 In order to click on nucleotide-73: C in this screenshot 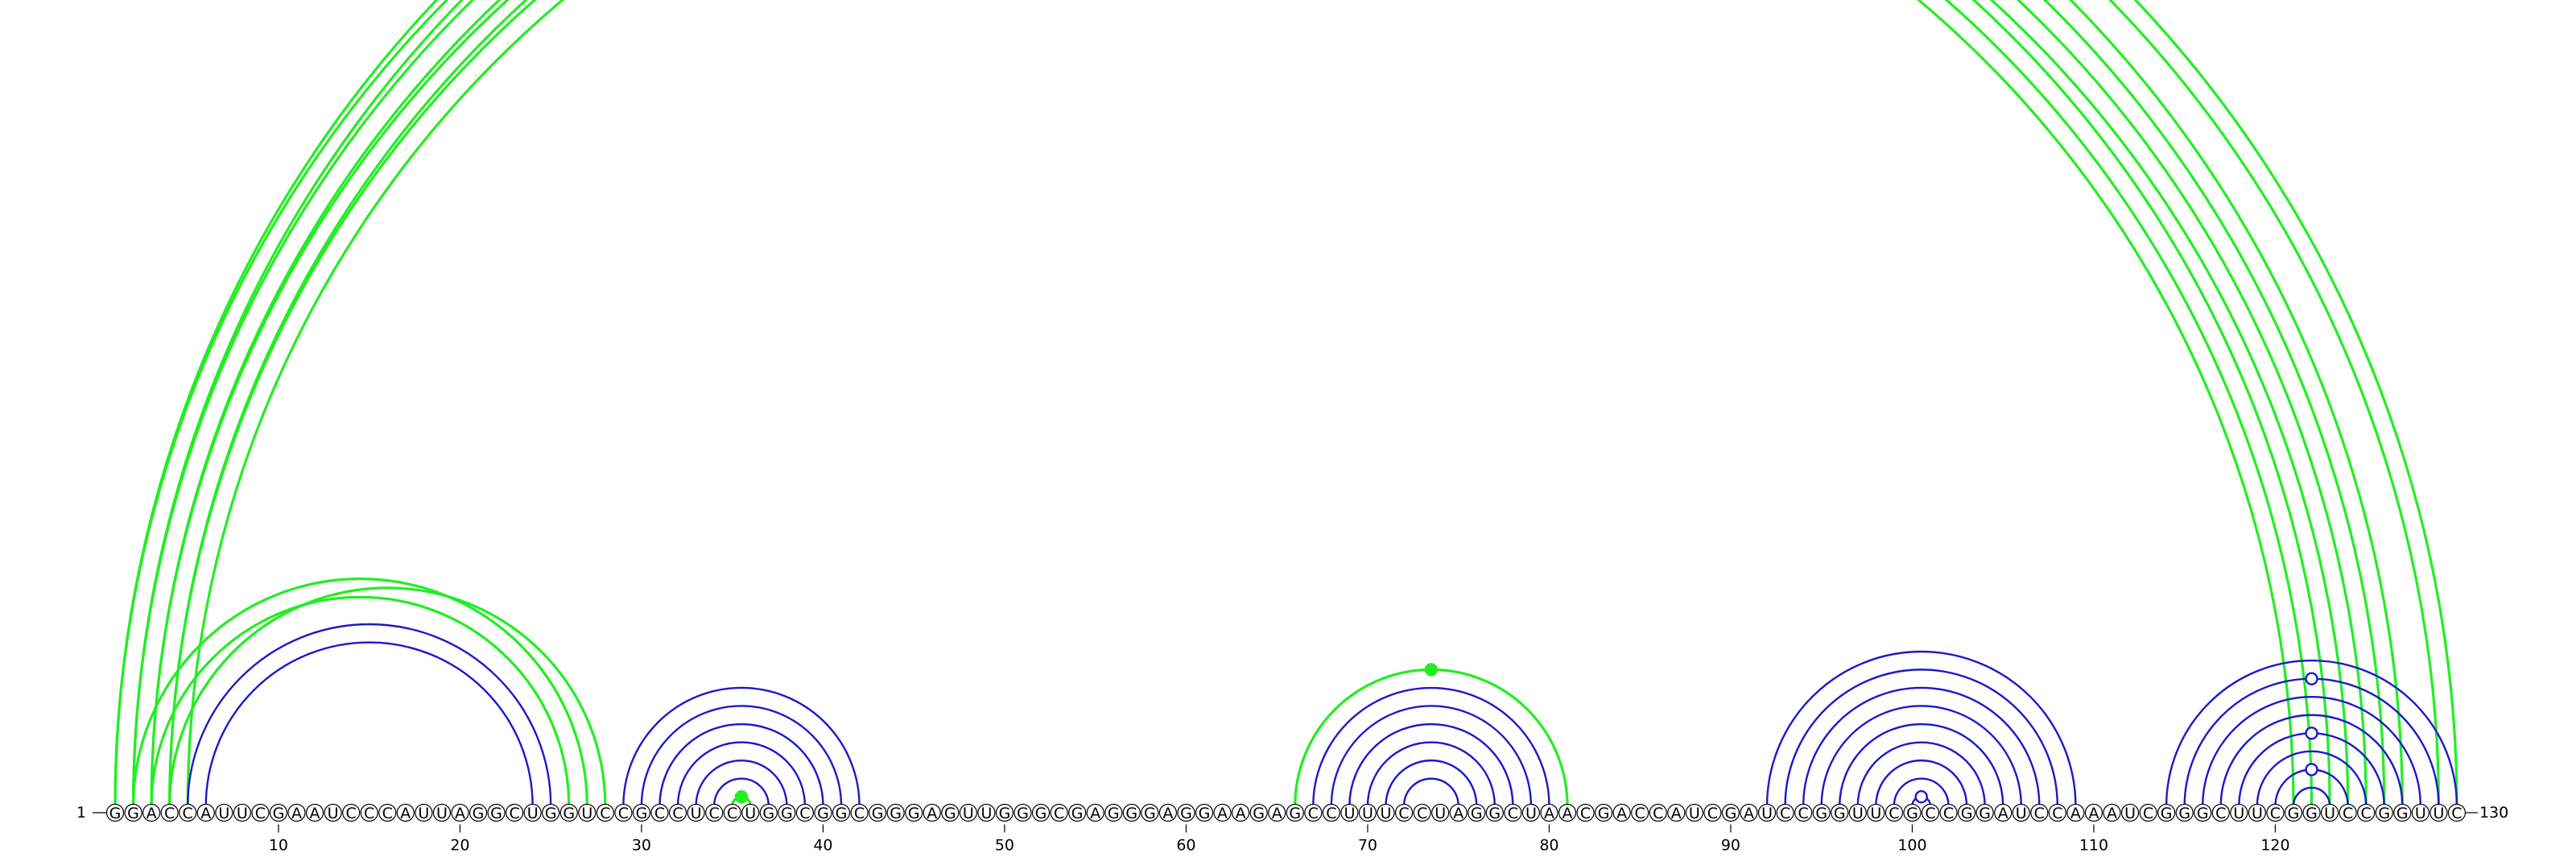, I will do `click(1422, 812)`.